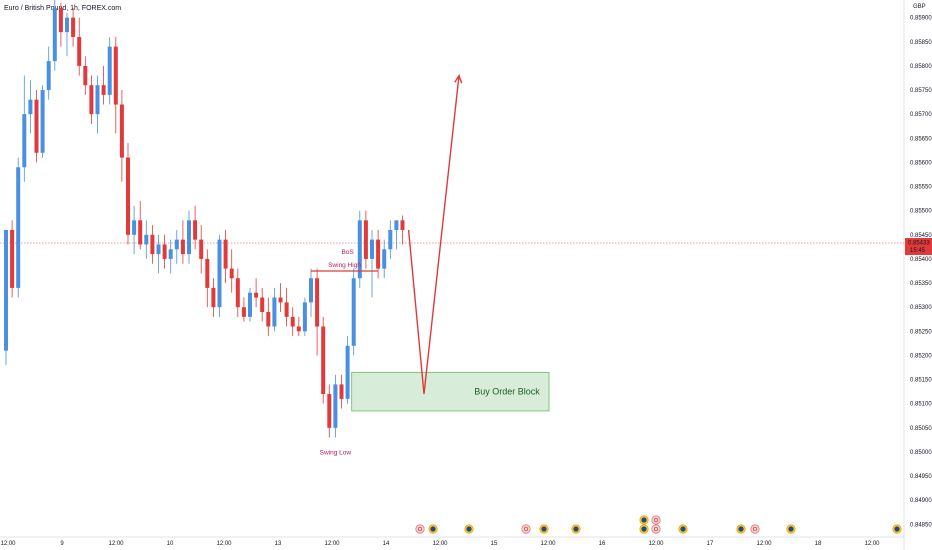 This screenshot has height=550, width=932. Describe the element at coordinates (921, 212) in the screenshot. I see `price-tick-label: 0.85500` at that location.